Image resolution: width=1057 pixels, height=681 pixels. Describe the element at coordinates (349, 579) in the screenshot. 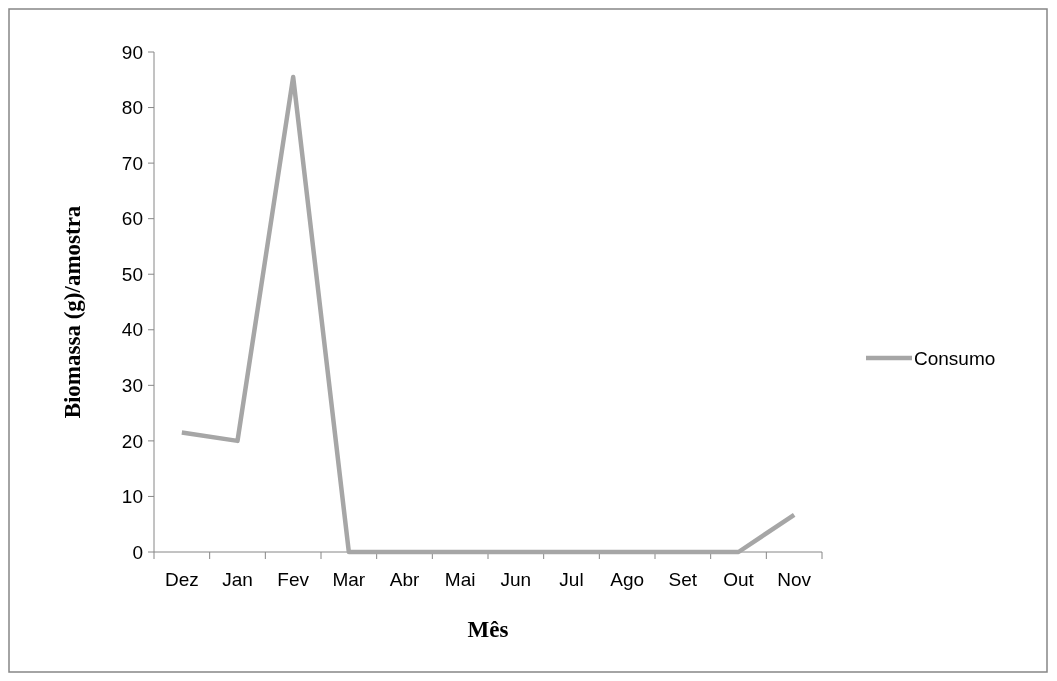

I see `x-tick-label: Mar` at that location.